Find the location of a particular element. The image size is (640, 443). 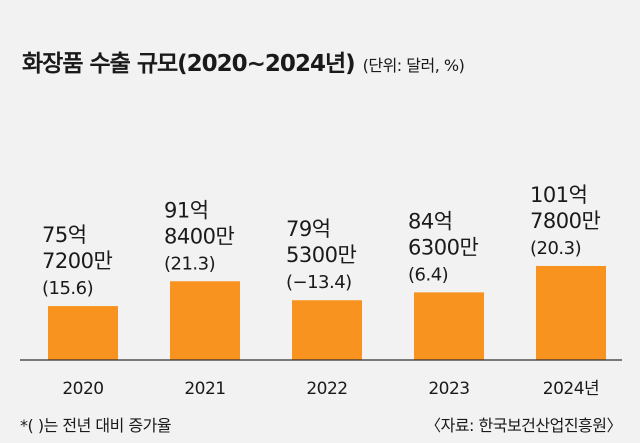

bar-2023 is located at coordinates (449, 326).